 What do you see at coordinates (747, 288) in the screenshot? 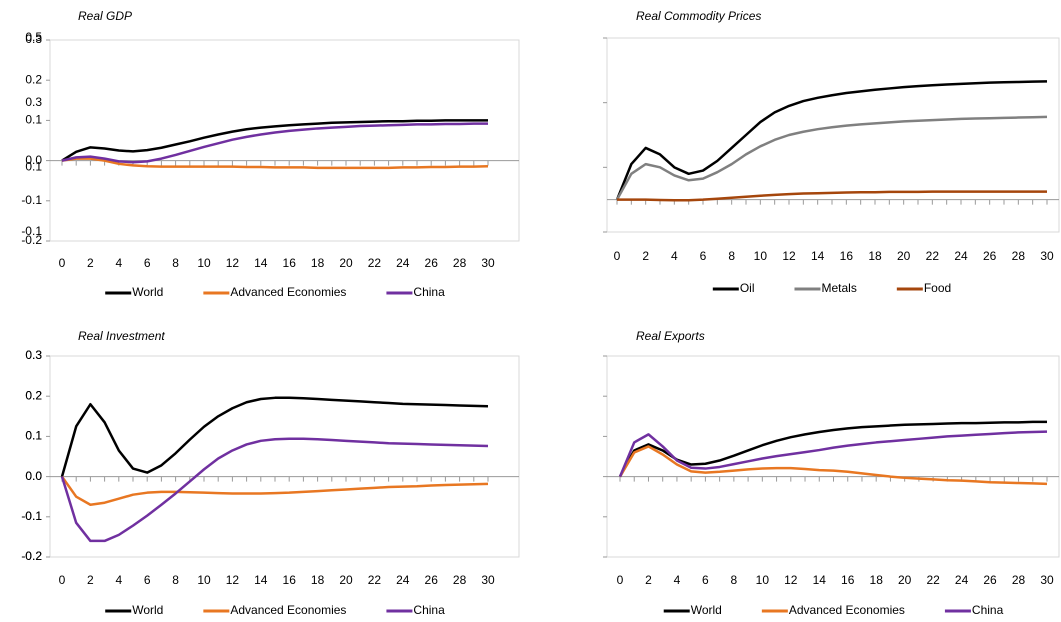
I see `legend-label: Oil` at bounding box center [747, 288].